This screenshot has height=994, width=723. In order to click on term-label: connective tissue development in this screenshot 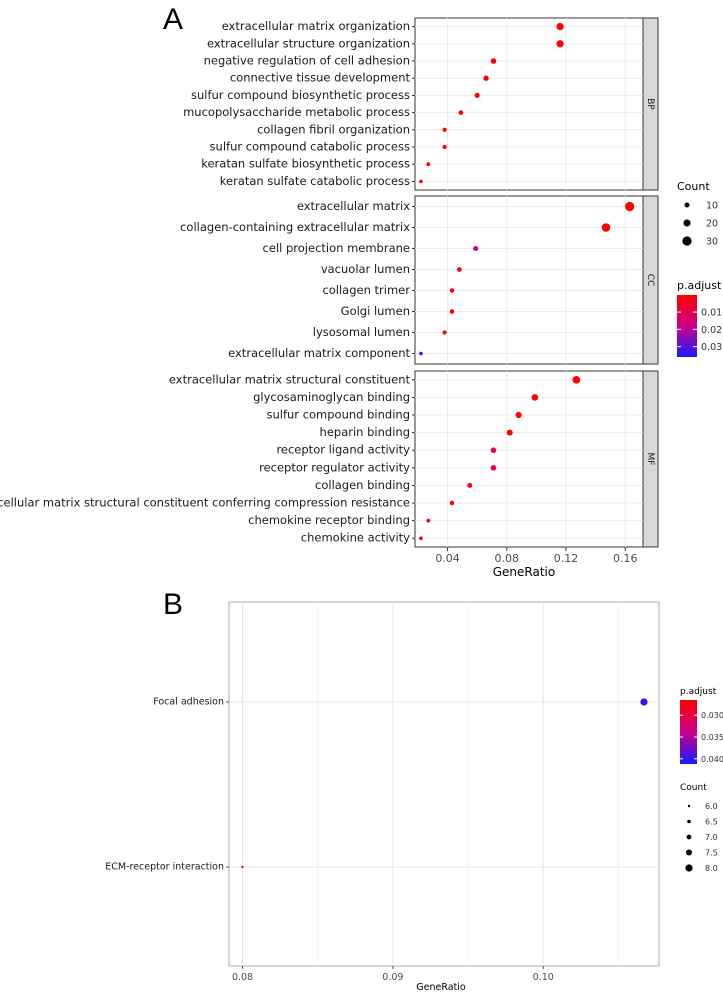, I will do `click(320, 78)`.